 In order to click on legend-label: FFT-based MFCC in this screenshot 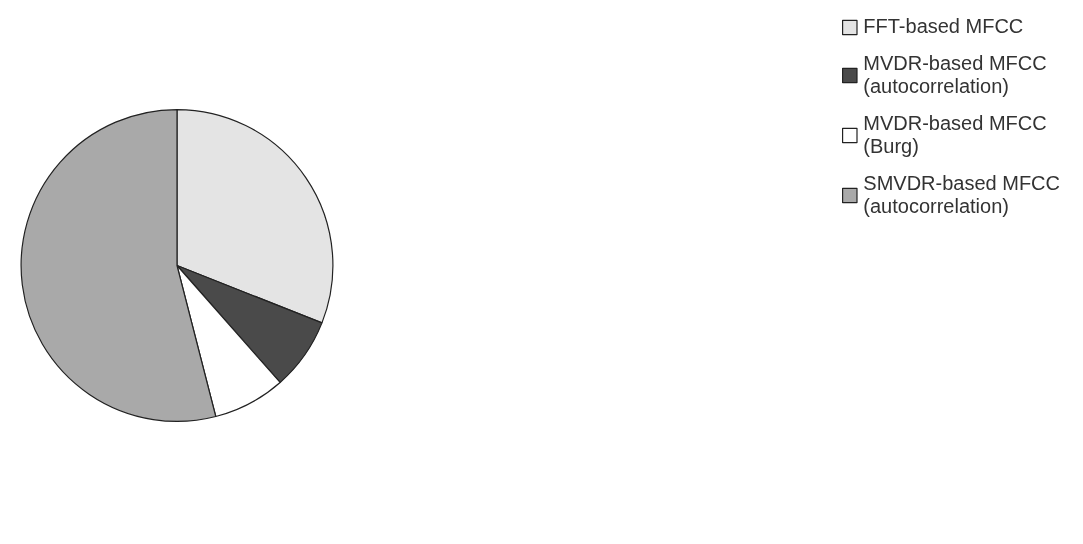, I will do `click(943, 26)`.